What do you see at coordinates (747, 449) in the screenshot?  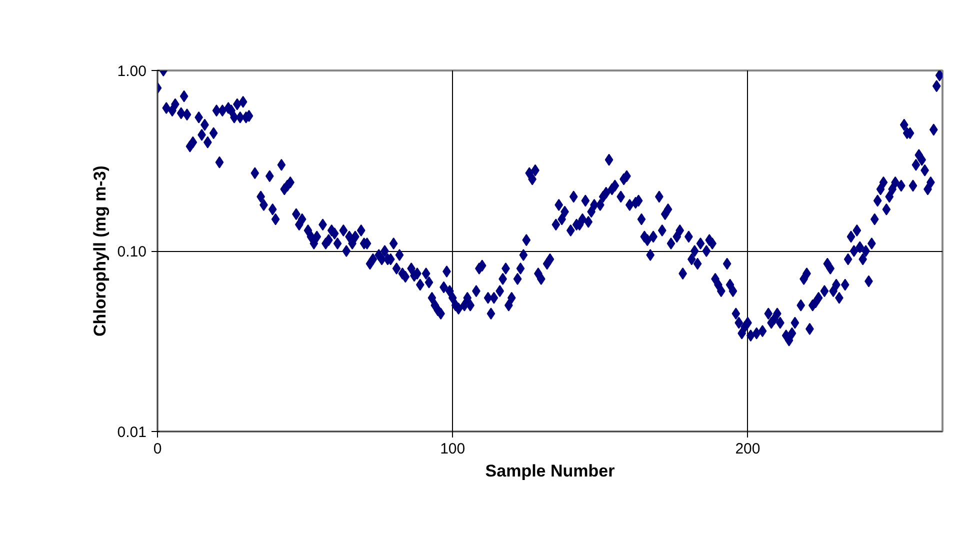 I see `x-tick-label: 200` at bounding box center [747, 449].